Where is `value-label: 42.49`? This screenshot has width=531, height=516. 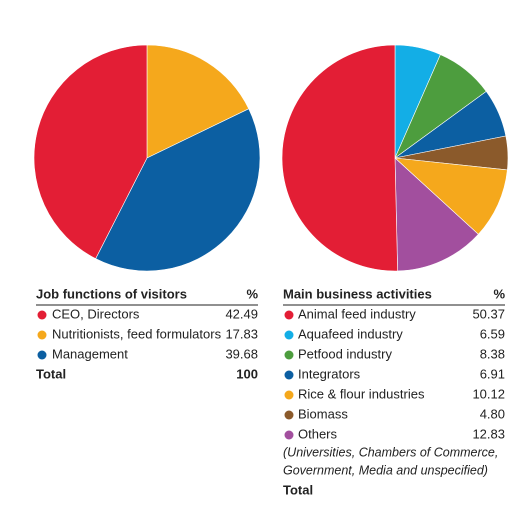
value-label: 42.49 is located at coordinates (241, 313).